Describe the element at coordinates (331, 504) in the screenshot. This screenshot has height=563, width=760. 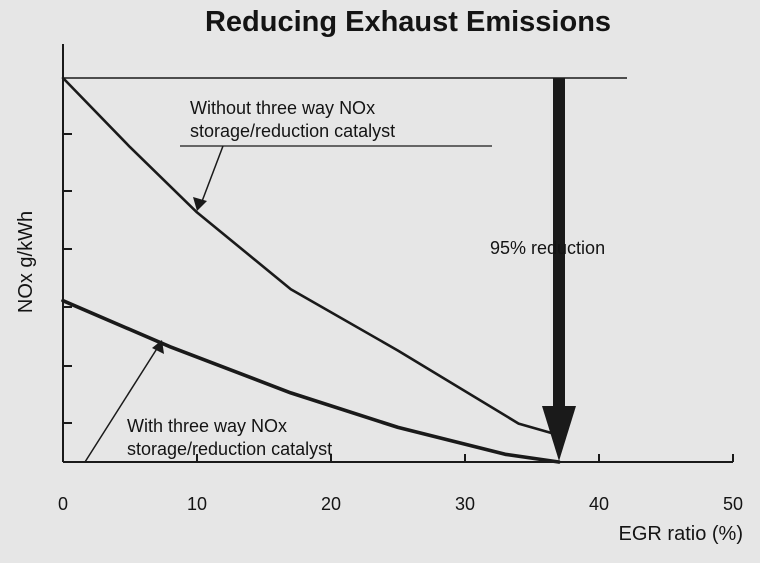
I see `x-tick-label: 20` at that location.